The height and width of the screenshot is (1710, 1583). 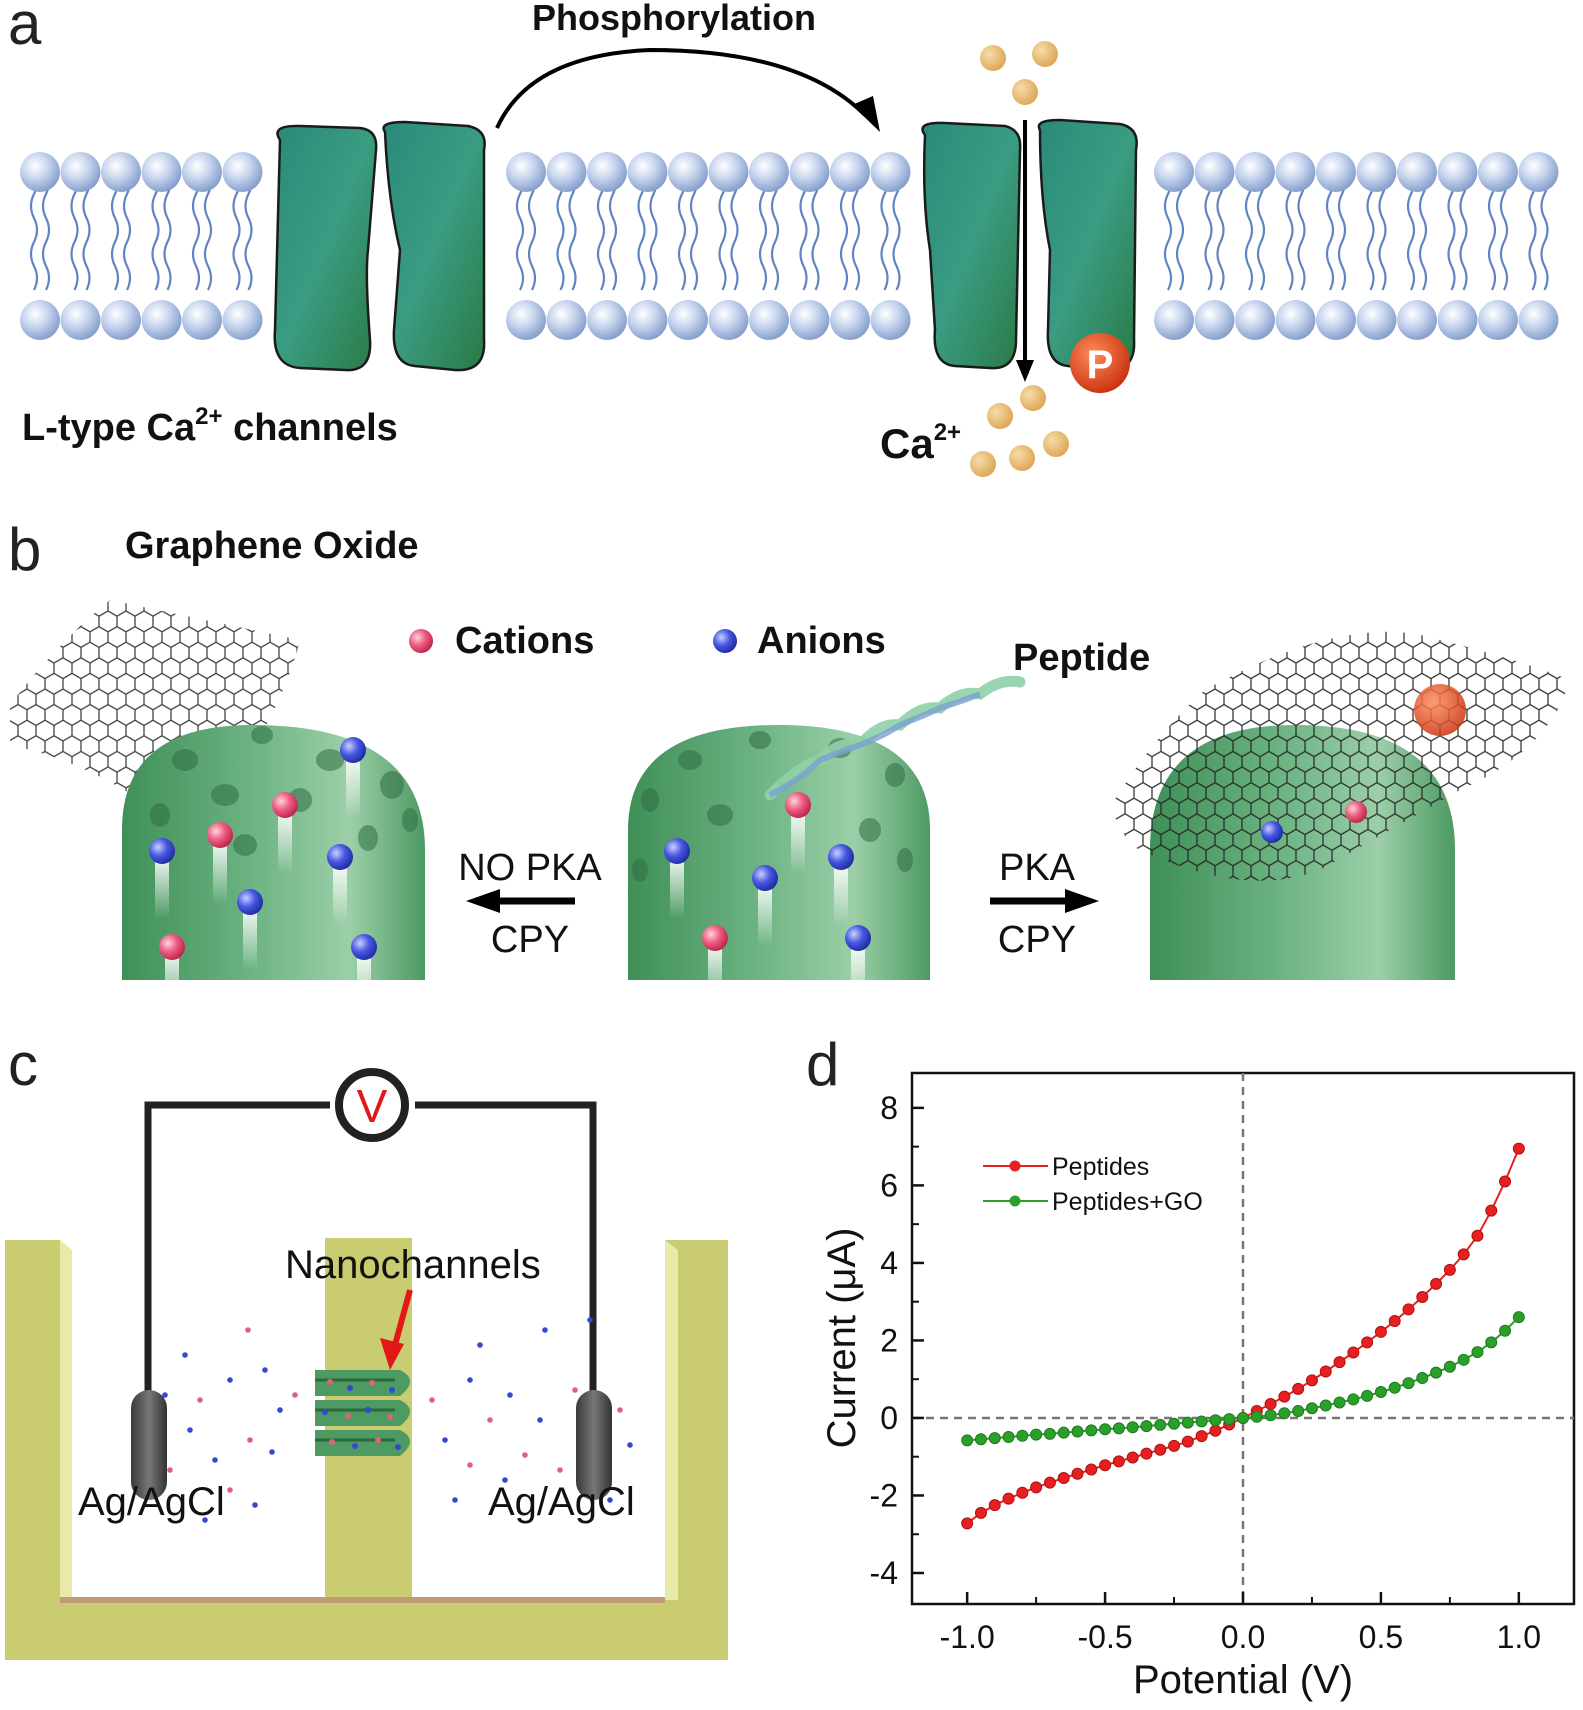 I want to click on left-cpy-label: CPY, so click(x=530, y=940).